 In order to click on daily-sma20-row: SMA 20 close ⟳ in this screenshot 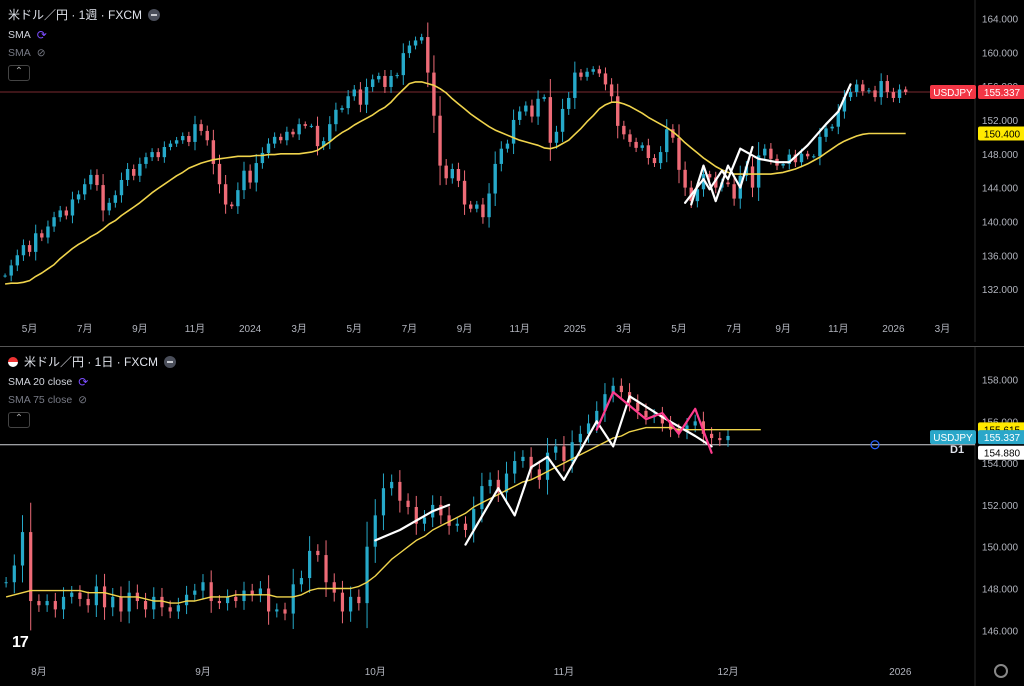, I will do `click(92, 382)`.